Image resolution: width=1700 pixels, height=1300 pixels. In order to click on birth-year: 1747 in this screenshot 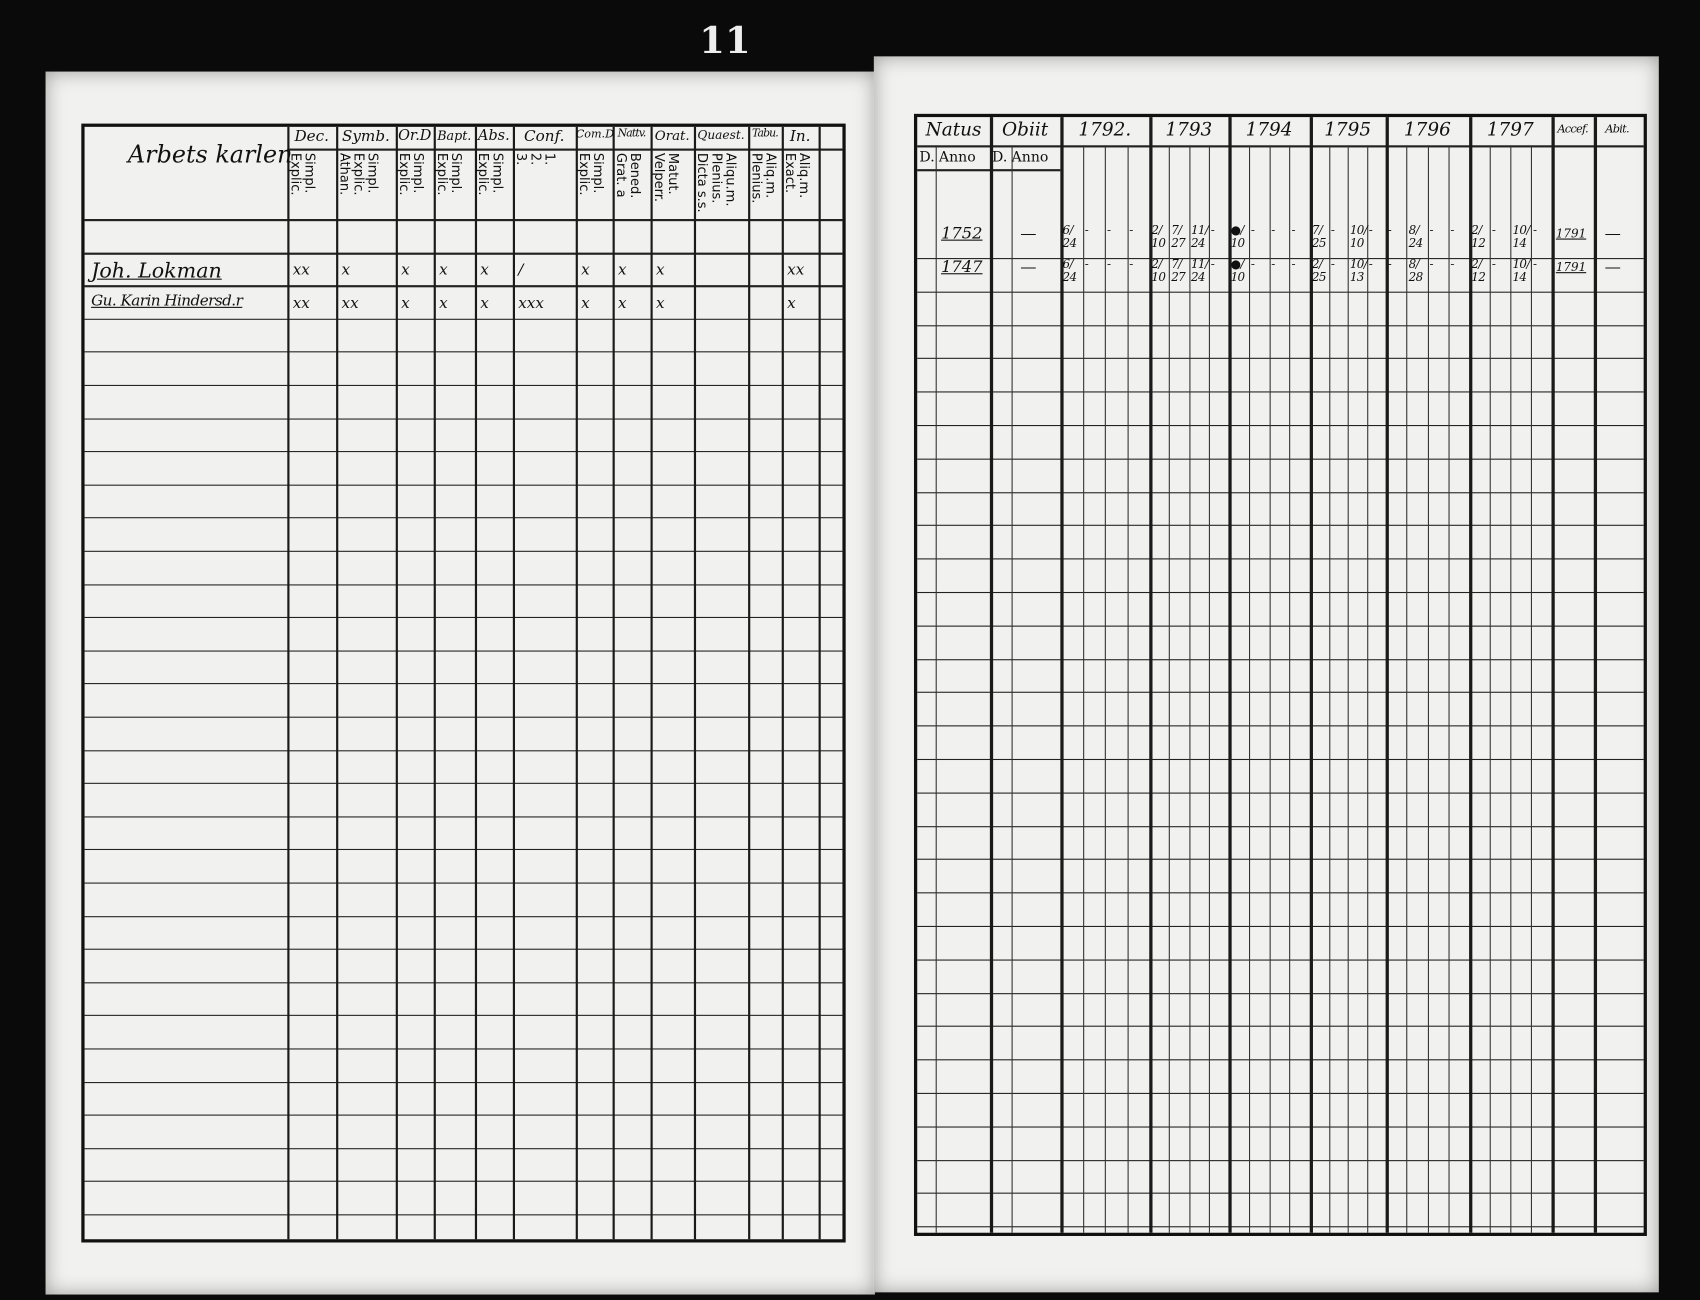, I will do `click(962, 266)`.